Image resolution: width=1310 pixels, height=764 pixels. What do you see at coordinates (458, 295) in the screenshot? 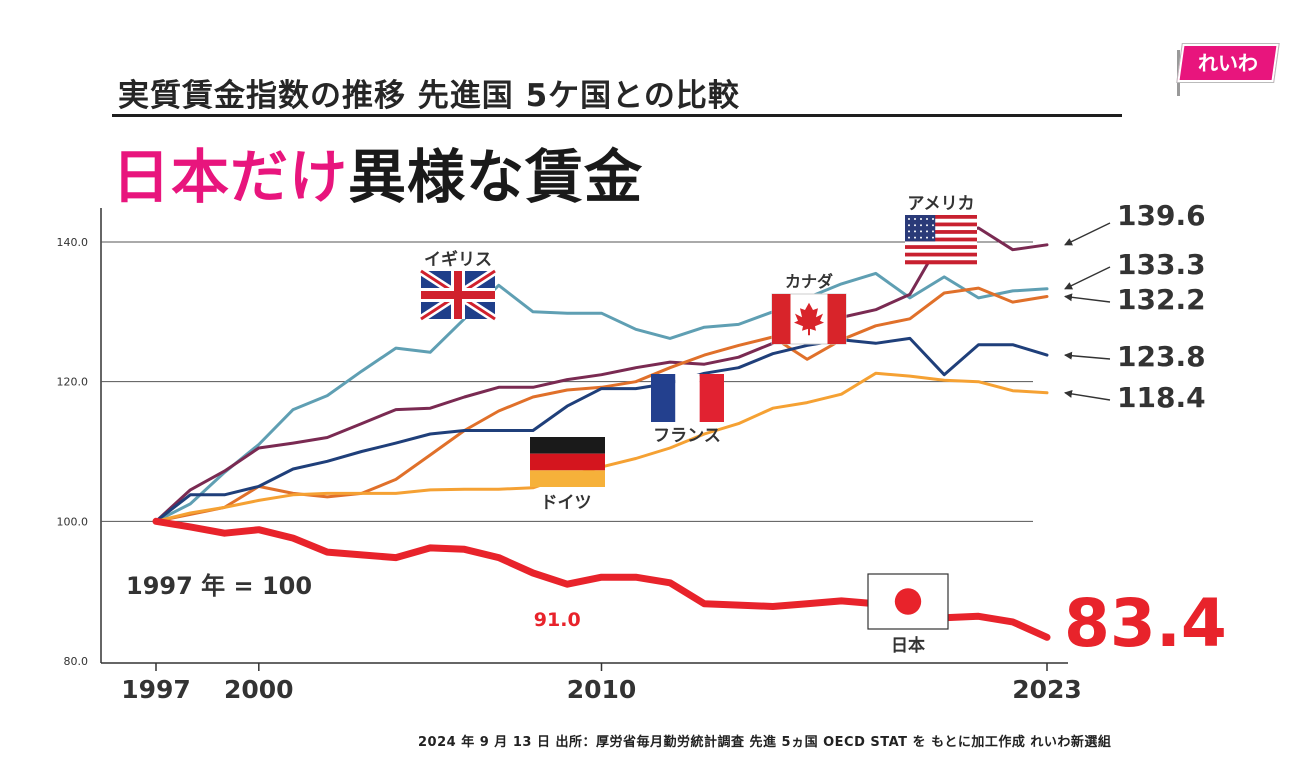
I see `uk-flag-icon` at bounding box center [458, 295].